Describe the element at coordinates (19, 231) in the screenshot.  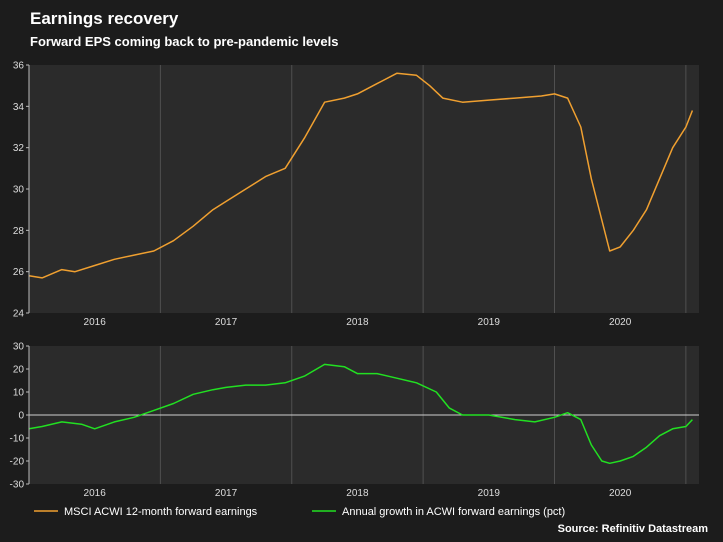
I see `y-tick-label: 28` at that location.